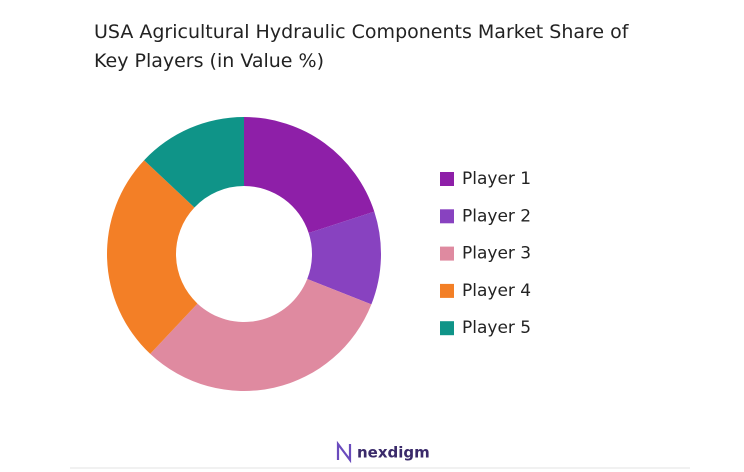  I want to click on legend-label: Player 2, so click(496, 216).